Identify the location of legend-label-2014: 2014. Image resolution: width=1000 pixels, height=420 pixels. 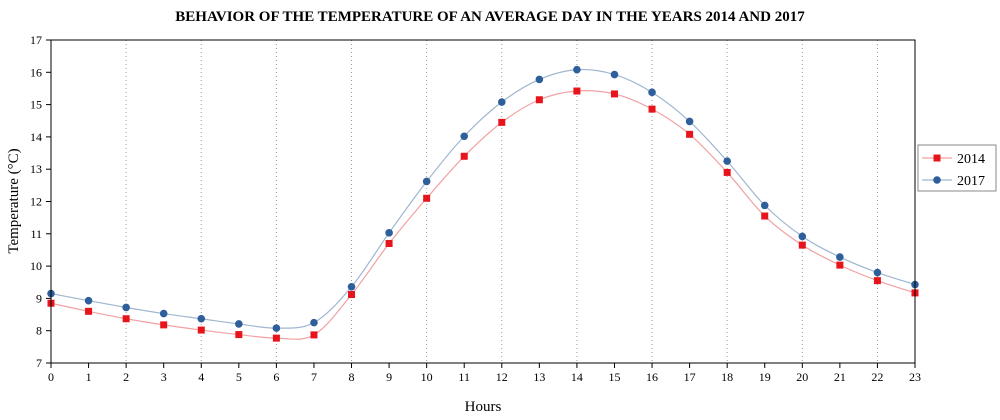
(971, 159).